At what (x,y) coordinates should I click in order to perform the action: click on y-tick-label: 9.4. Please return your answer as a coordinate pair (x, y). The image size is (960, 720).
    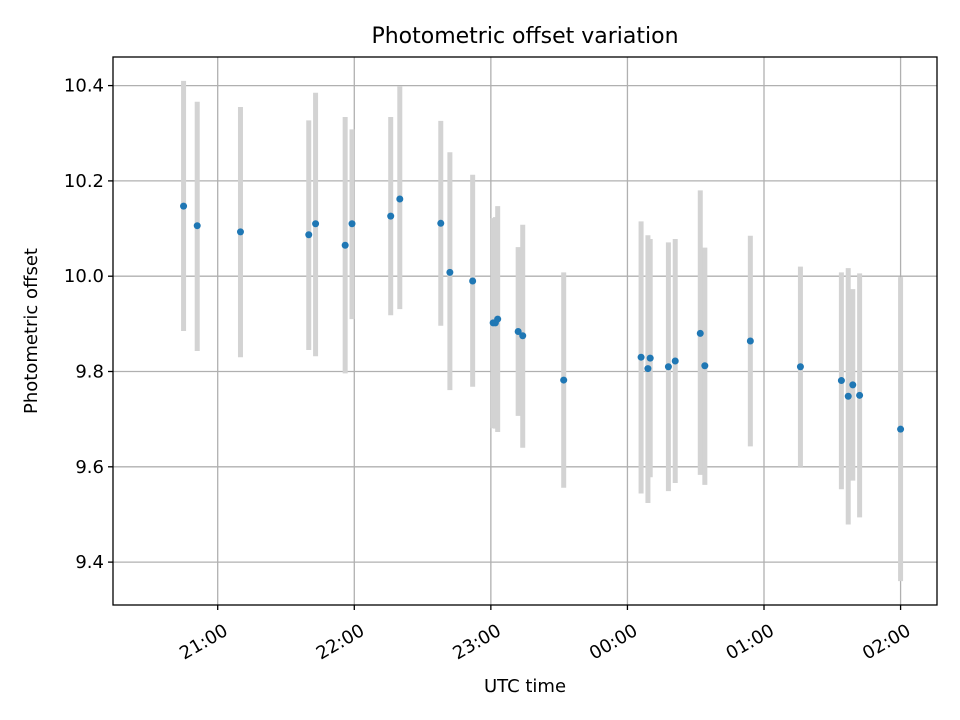
    Looking at the image, I should click on (89, 562).